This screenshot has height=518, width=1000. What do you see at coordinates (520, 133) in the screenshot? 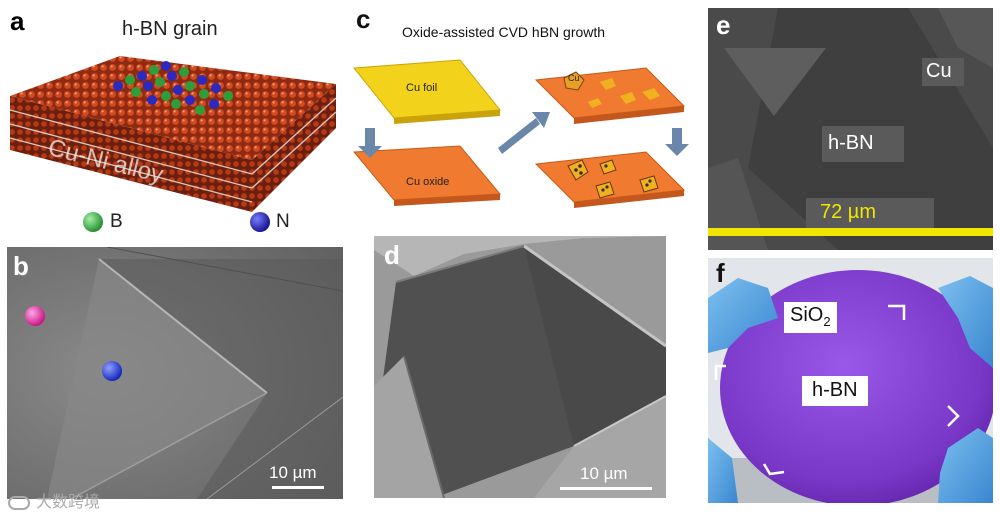
I see `cvd-growth-schematic` at bounding box center [520, 133].